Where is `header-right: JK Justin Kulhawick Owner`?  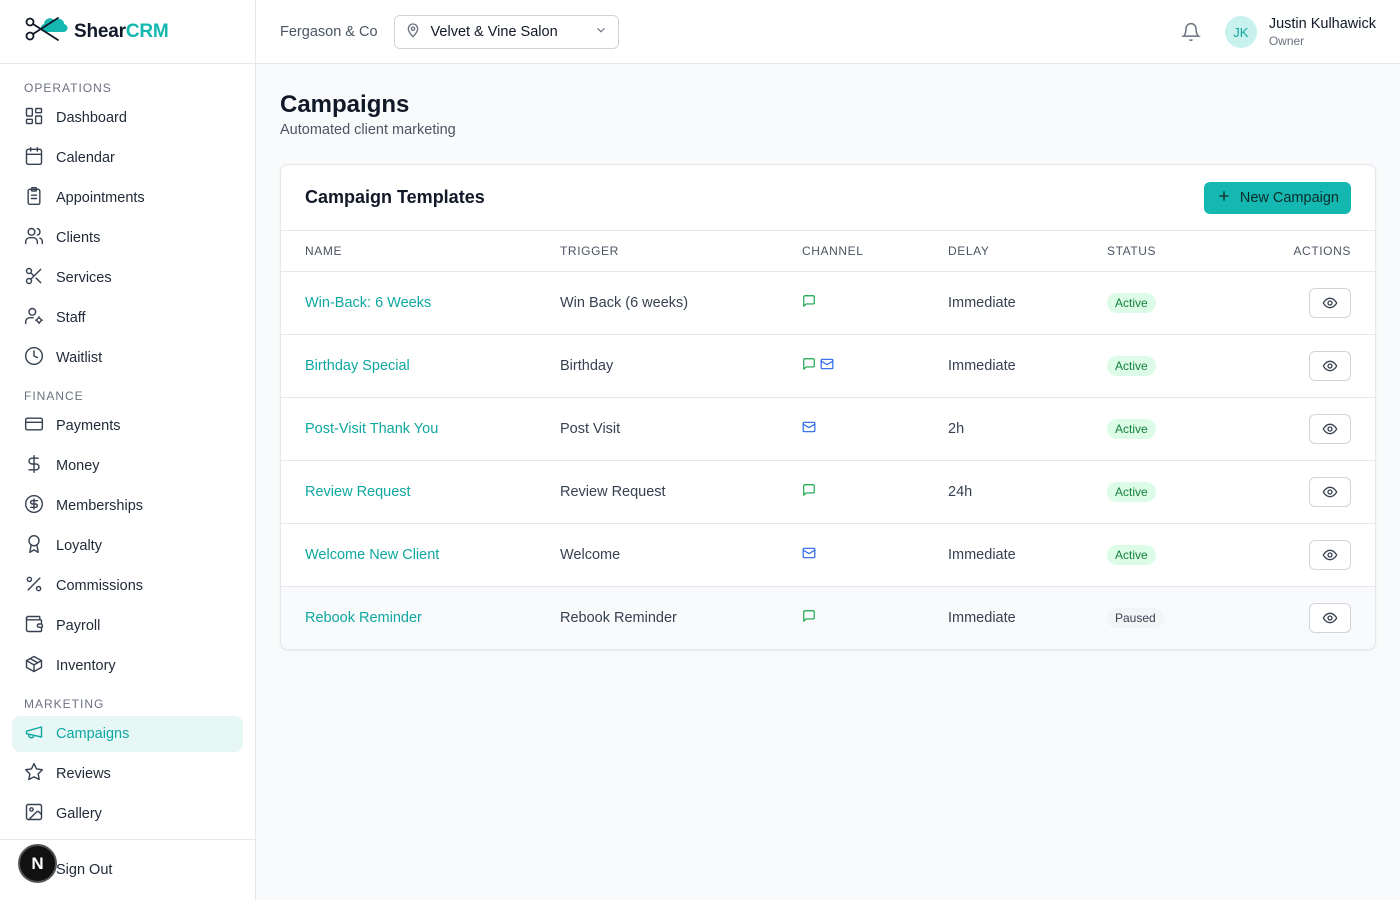
header-right: JK Justin Kulhawick Owner is located at coordinates (1278, 32).